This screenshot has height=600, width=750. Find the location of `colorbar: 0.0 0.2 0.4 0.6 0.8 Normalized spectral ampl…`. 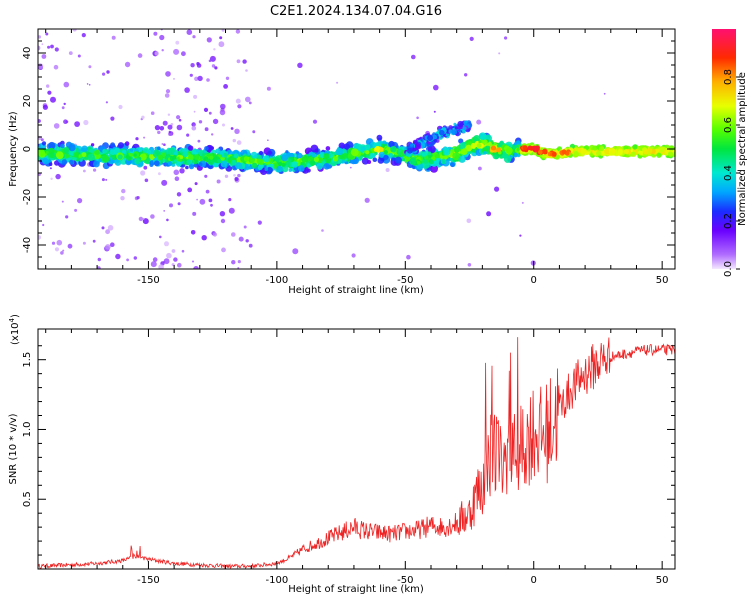

colorbar: 0.0 0.2 0.4 0.6 0.8 Normalized spectral ampl… is located at coordinates (730, 153).